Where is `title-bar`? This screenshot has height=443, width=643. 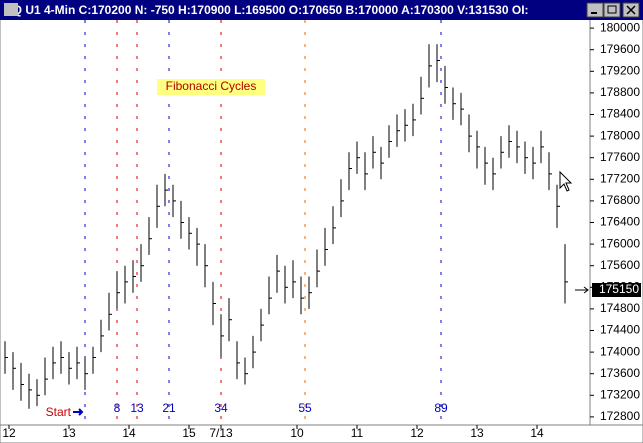 title-bar is located at coordinates (321, 10).